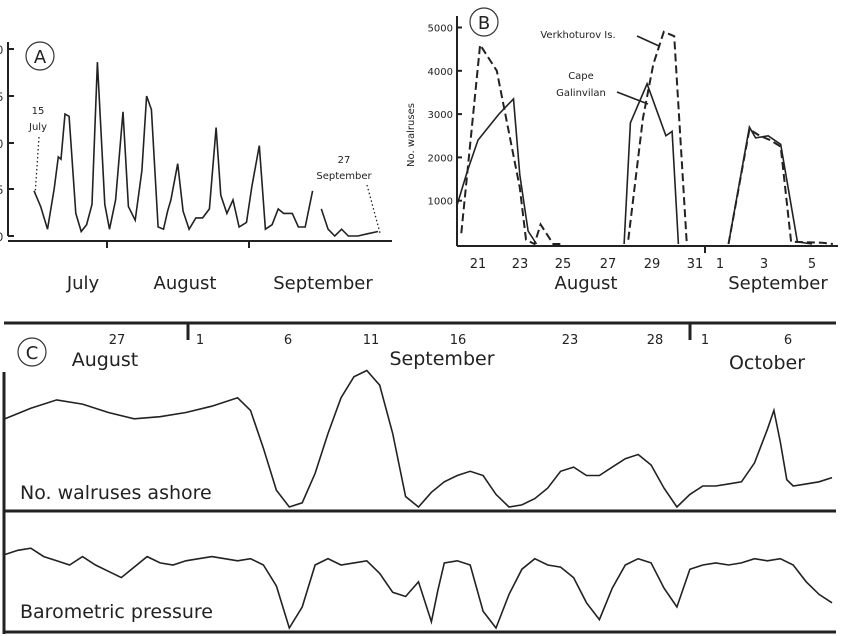 The width and height of the screenshot is (850, 636). I want to click on label-cape: Cape, so click(581, 76).